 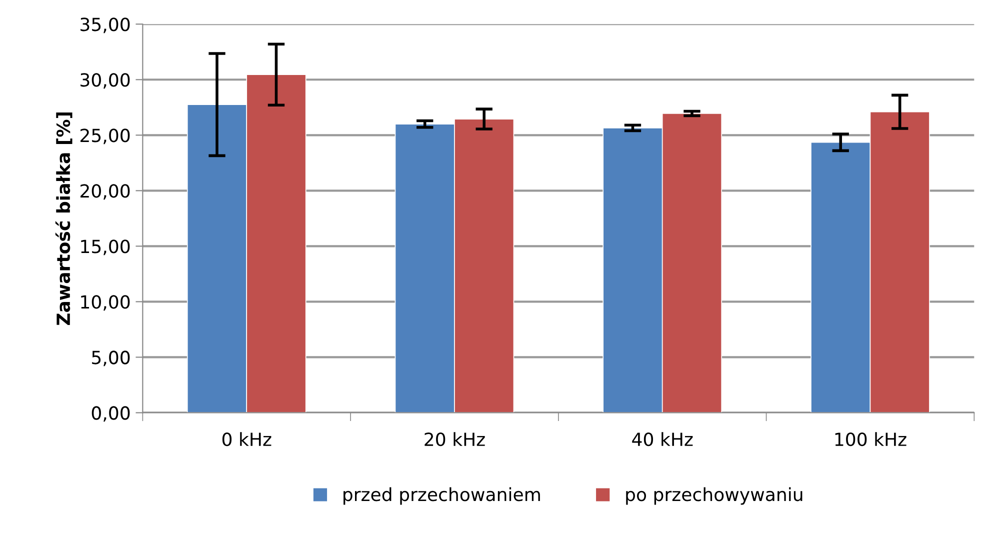 I want to click on y-tick-label: 0,00, so click(x=111, y=414).